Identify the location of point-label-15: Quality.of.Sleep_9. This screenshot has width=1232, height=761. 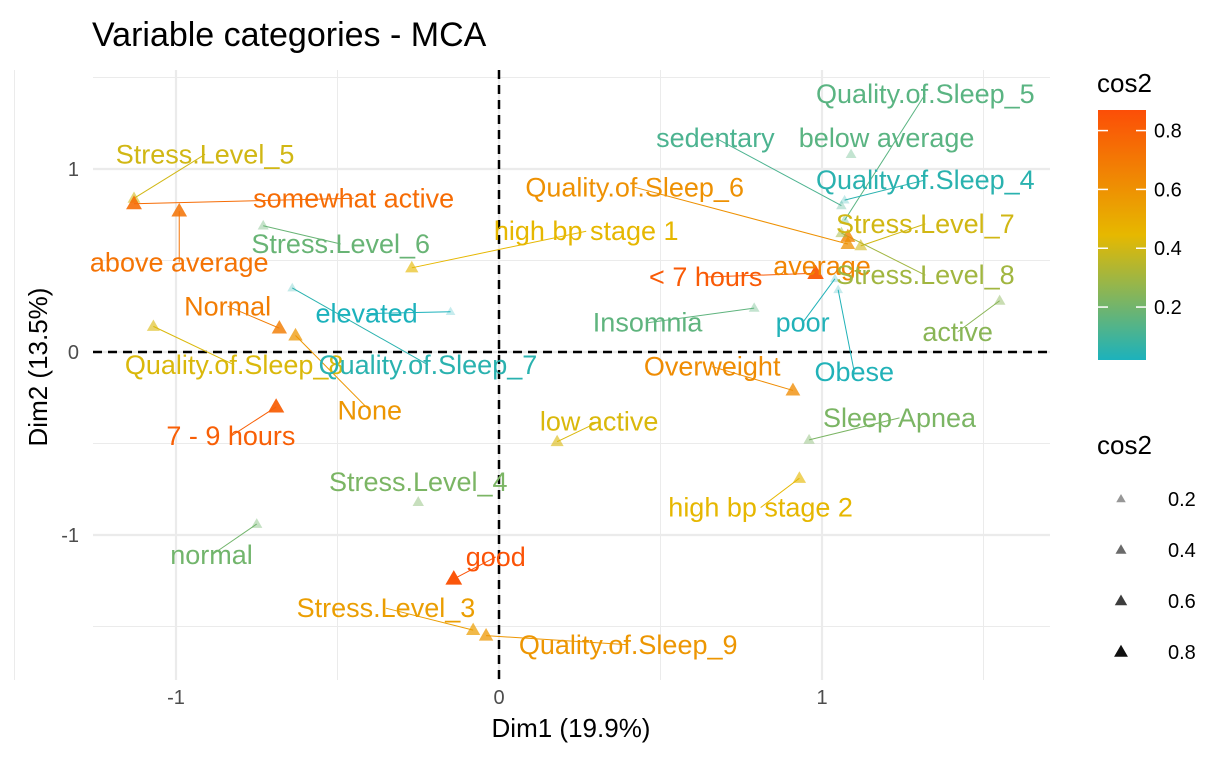
(628, 645).